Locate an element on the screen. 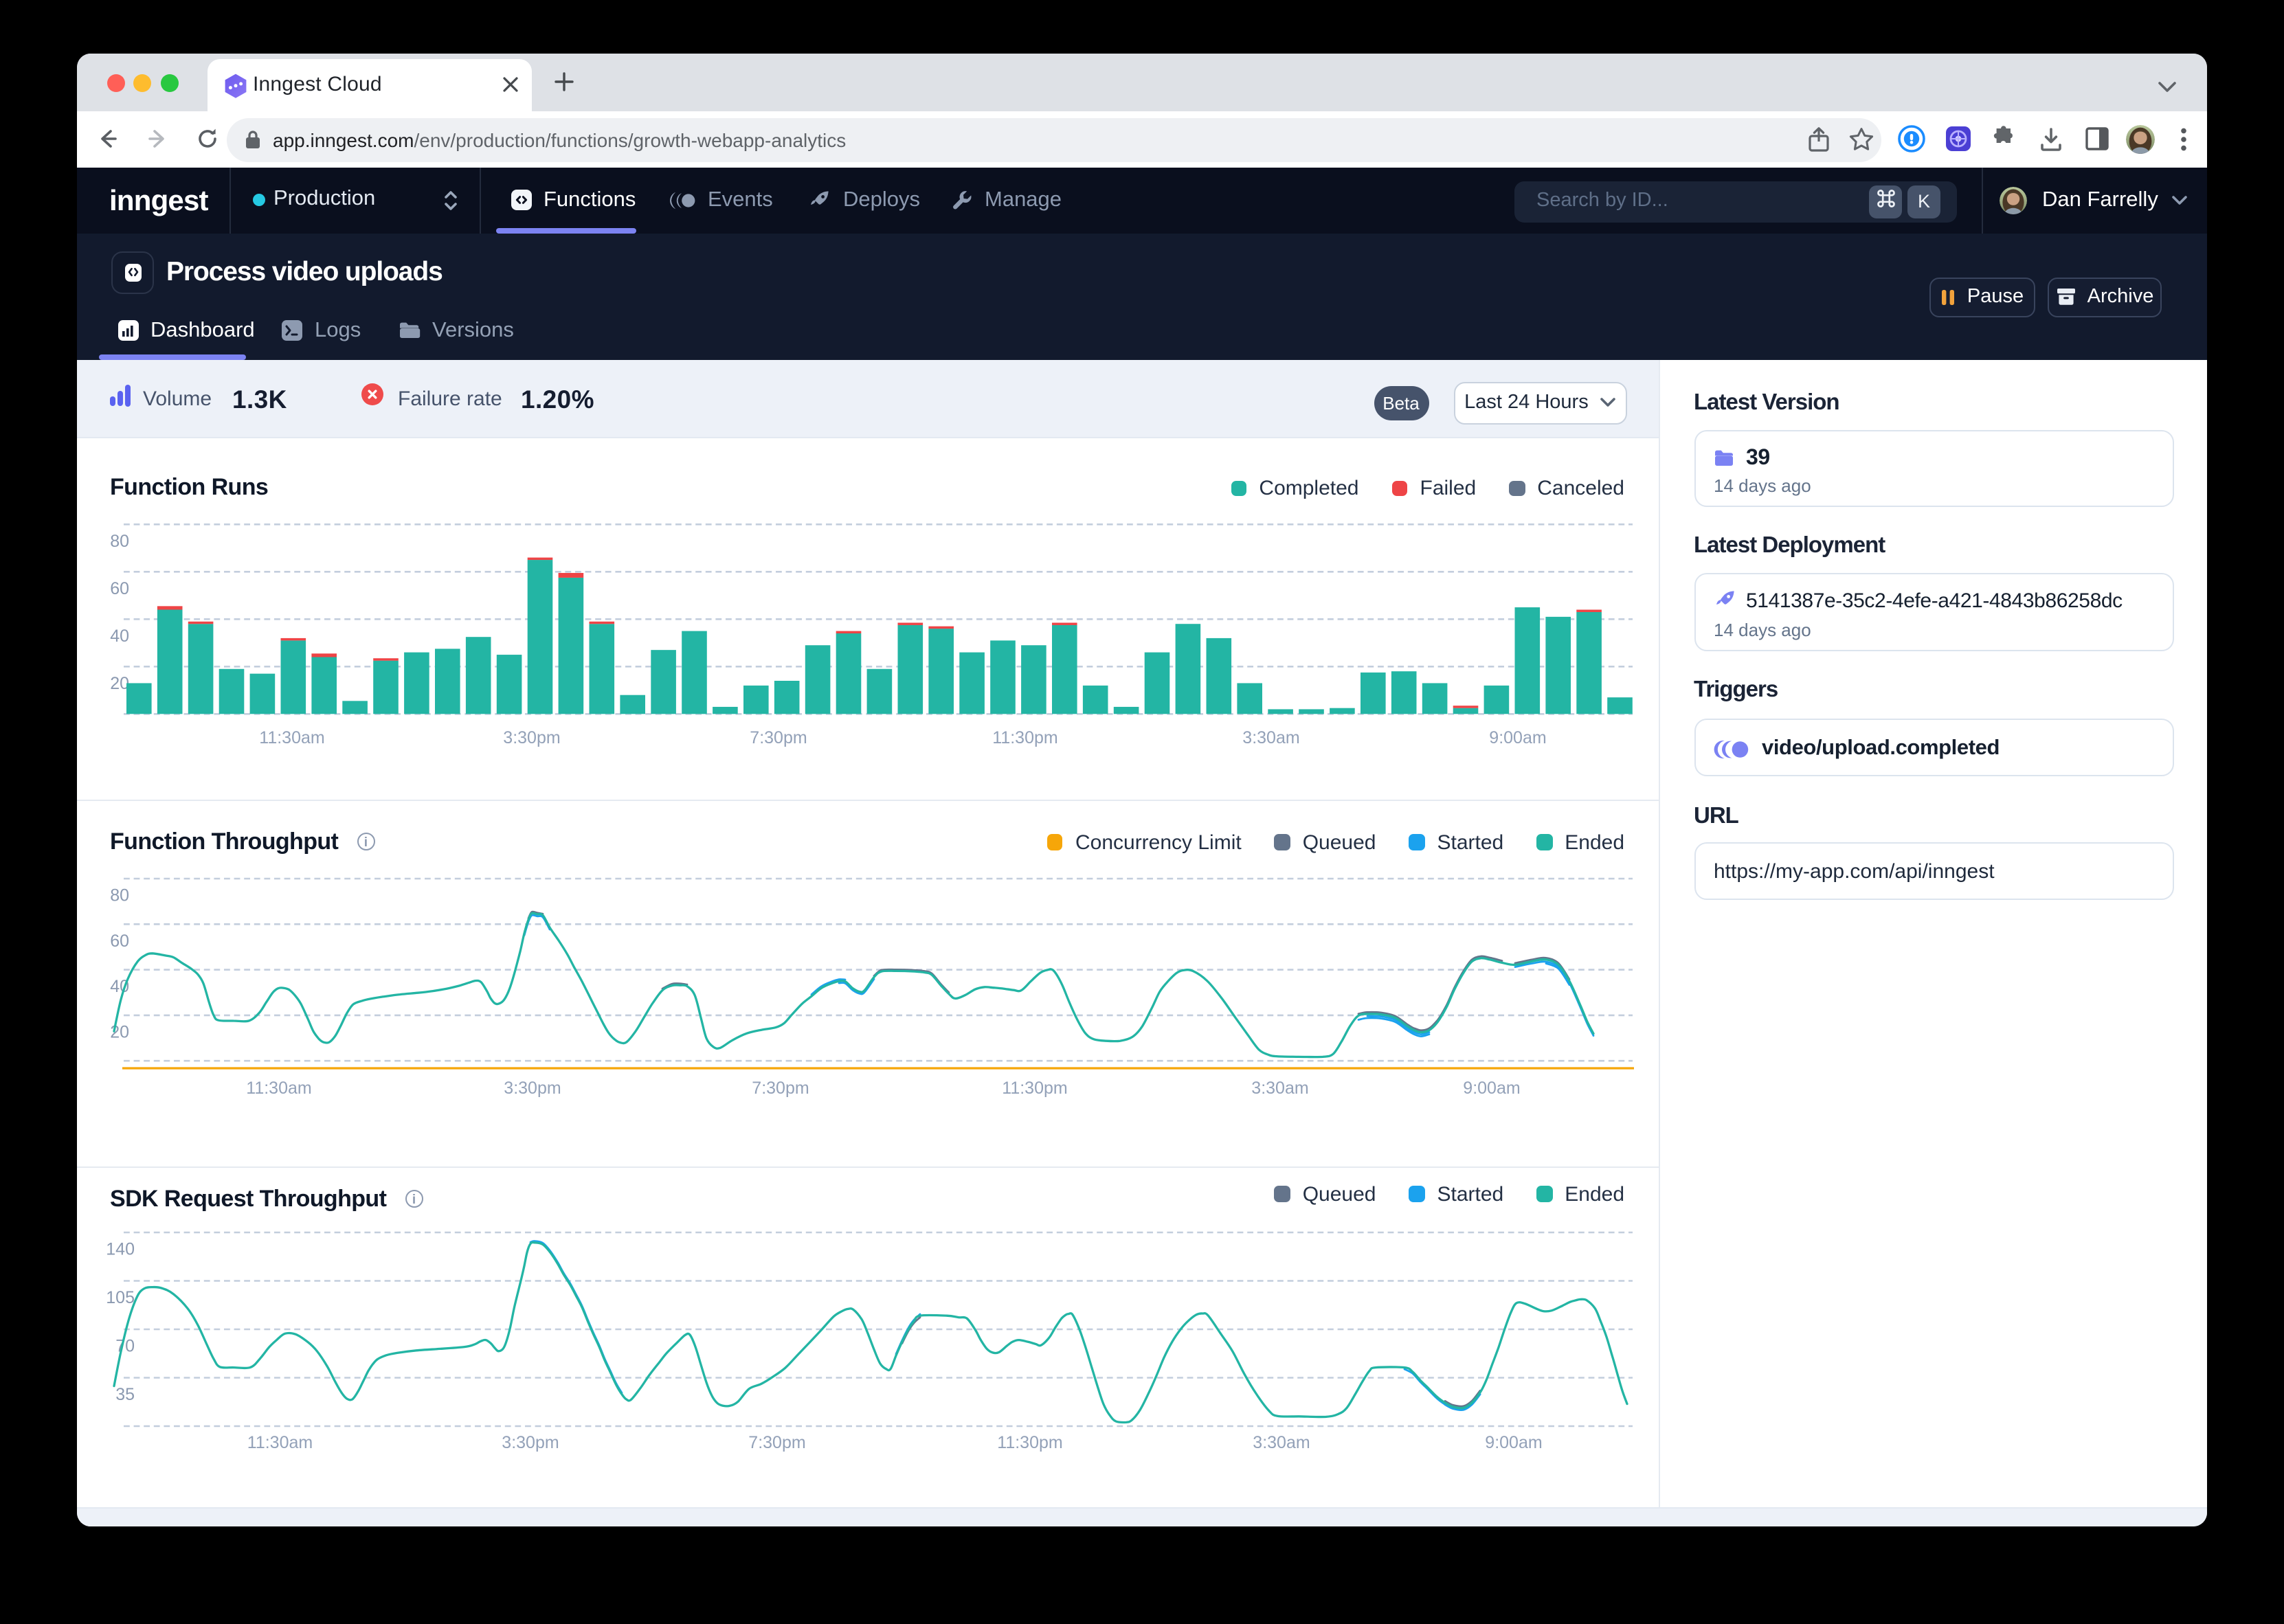 The height and width of the screenshot is (1624, 2284). svg-text: 35 is located at coordinates (125, 1393).